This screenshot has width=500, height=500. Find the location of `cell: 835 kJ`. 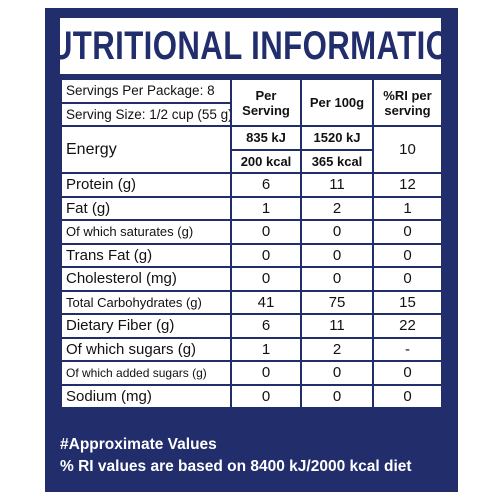

cell: 835 kJ is located at coordinates (266, 138).